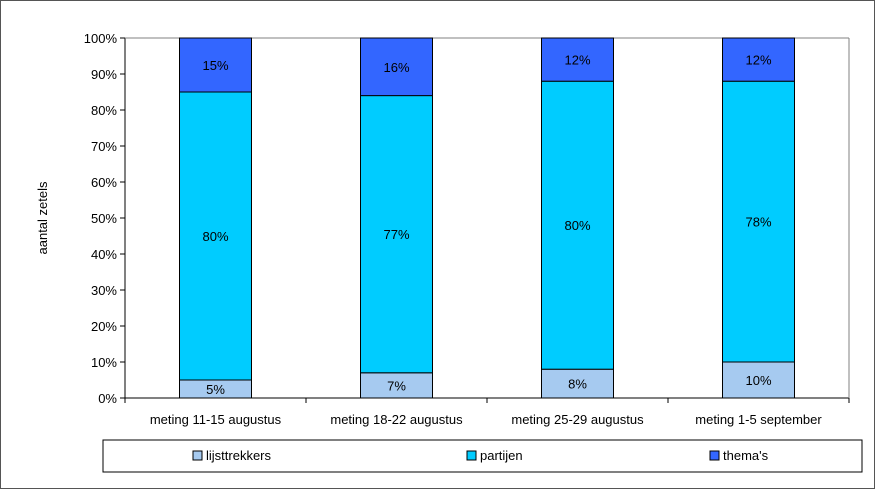 The width and height of the screenshot is (875, 489). I want to click on legend-swatch-themas, so click(714, 455).